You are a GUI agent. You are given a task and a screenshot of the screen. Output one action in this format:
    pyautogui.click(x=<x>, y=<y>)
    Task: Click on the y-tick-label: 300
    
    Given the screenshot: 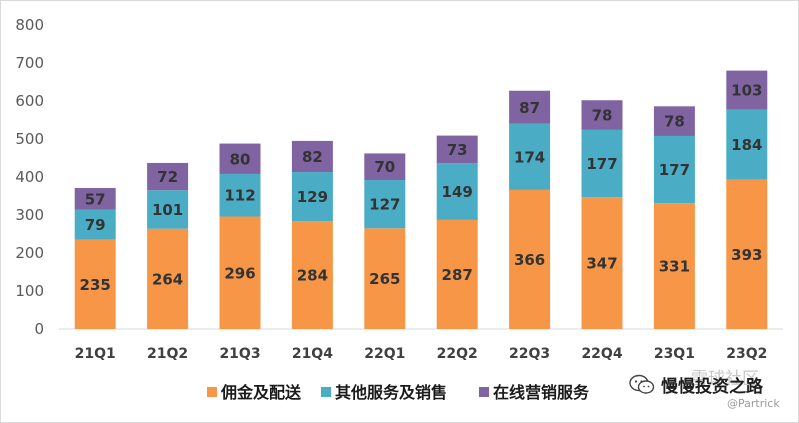 What is the action you would take?
    pyautogui.click(x=29, y=215)
    